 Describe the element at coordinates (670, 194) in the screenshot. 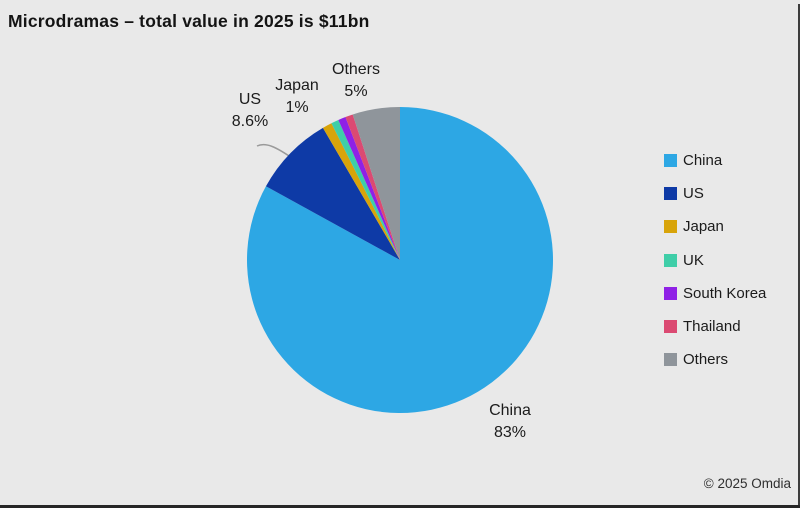

I see `legend-chip-us` at that location.